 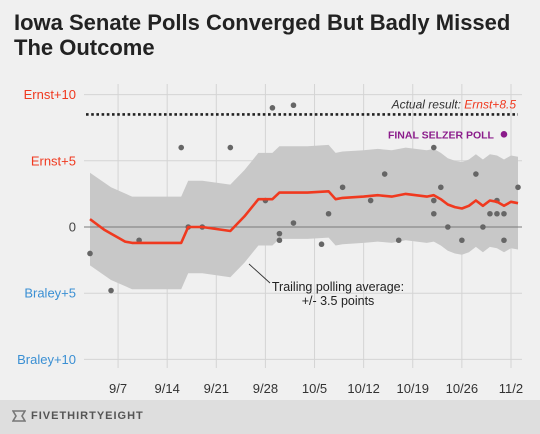 What do you see at coordinates (363, 388) in the screenshot?
I see `x-tick-label: 10/12` at bounding box center [363, 388].